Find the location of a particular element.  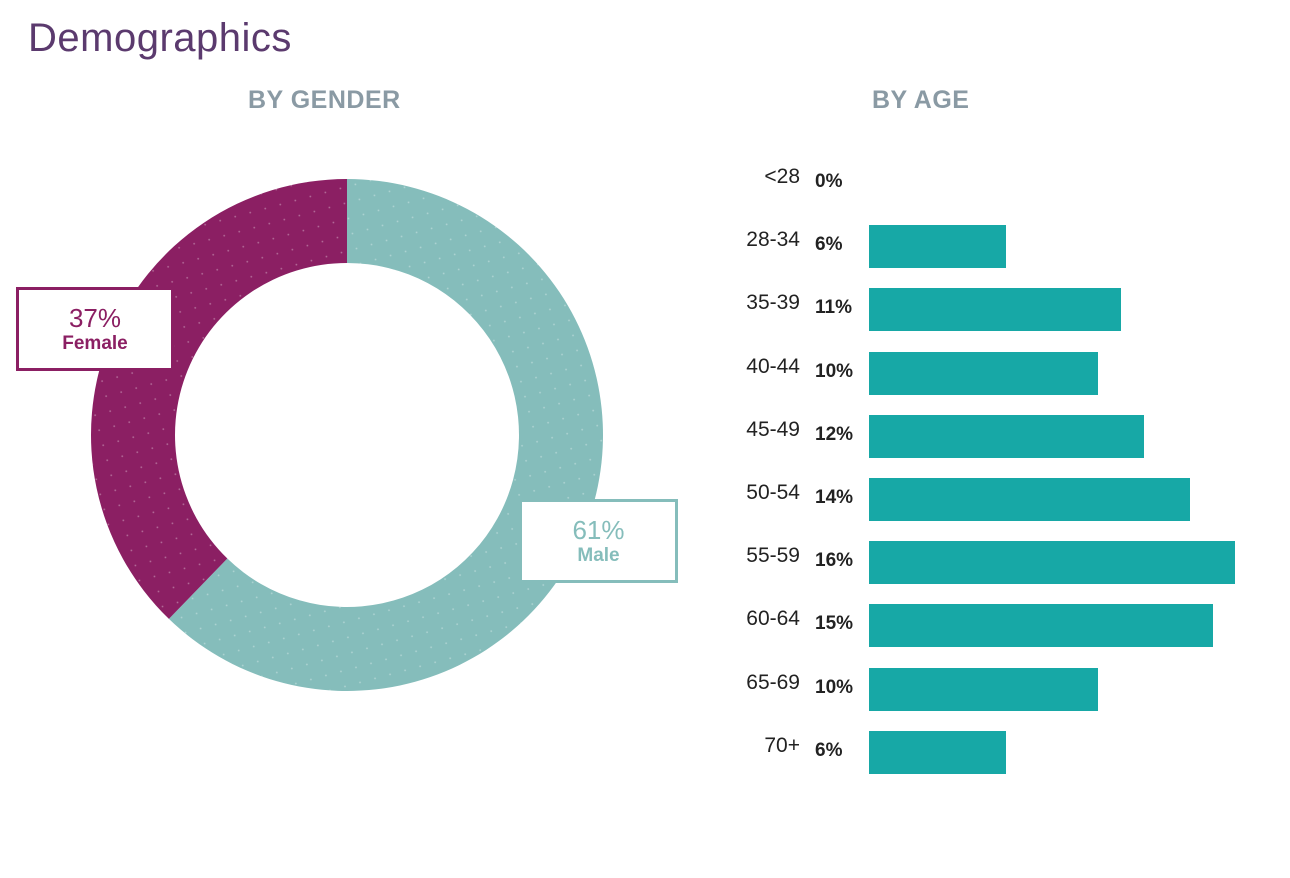

male-callout: 61% Male is located at coordinates (598, 541).